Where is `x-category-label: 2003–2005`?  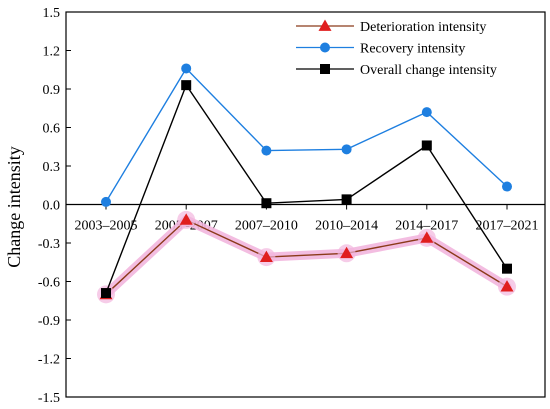
x-category-label: 2003–2005 is located at coordinates (106, 226).